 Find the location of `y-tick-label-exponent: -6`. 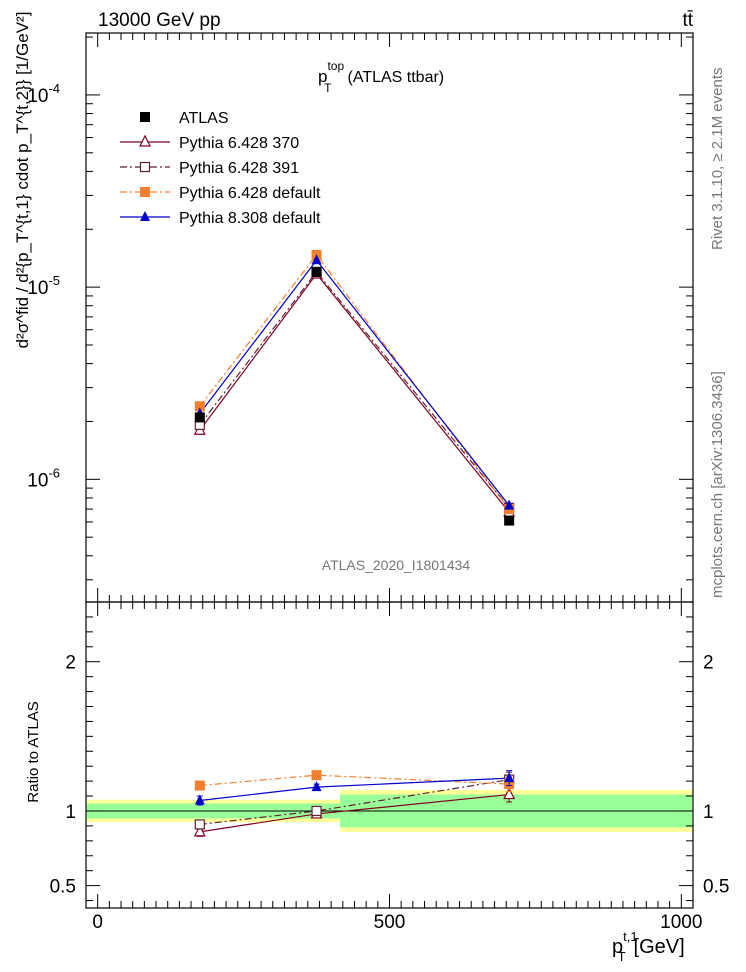

y-tick-label-exponent: -6 is located at coordinates (54, 472).